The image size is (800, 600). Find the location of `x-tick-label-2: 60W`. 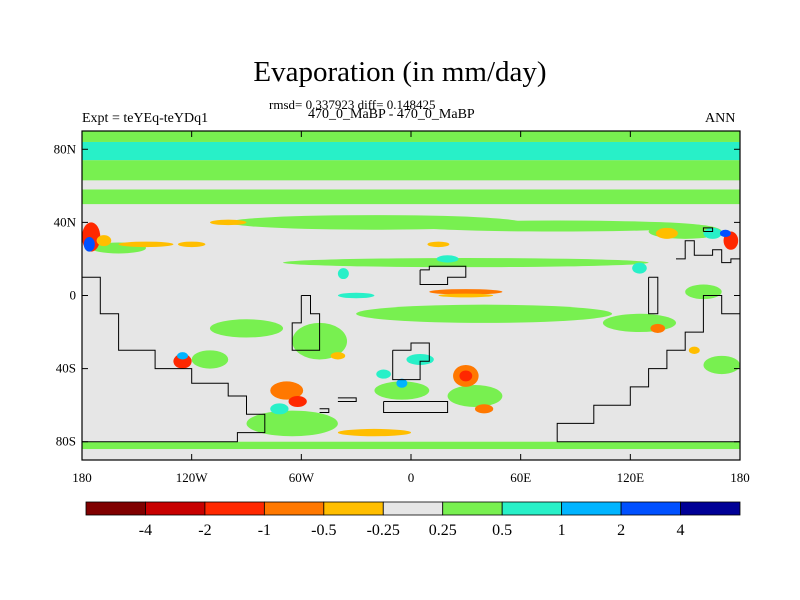

x-tick-label-2: 60W is located at coordinates (302, 477).